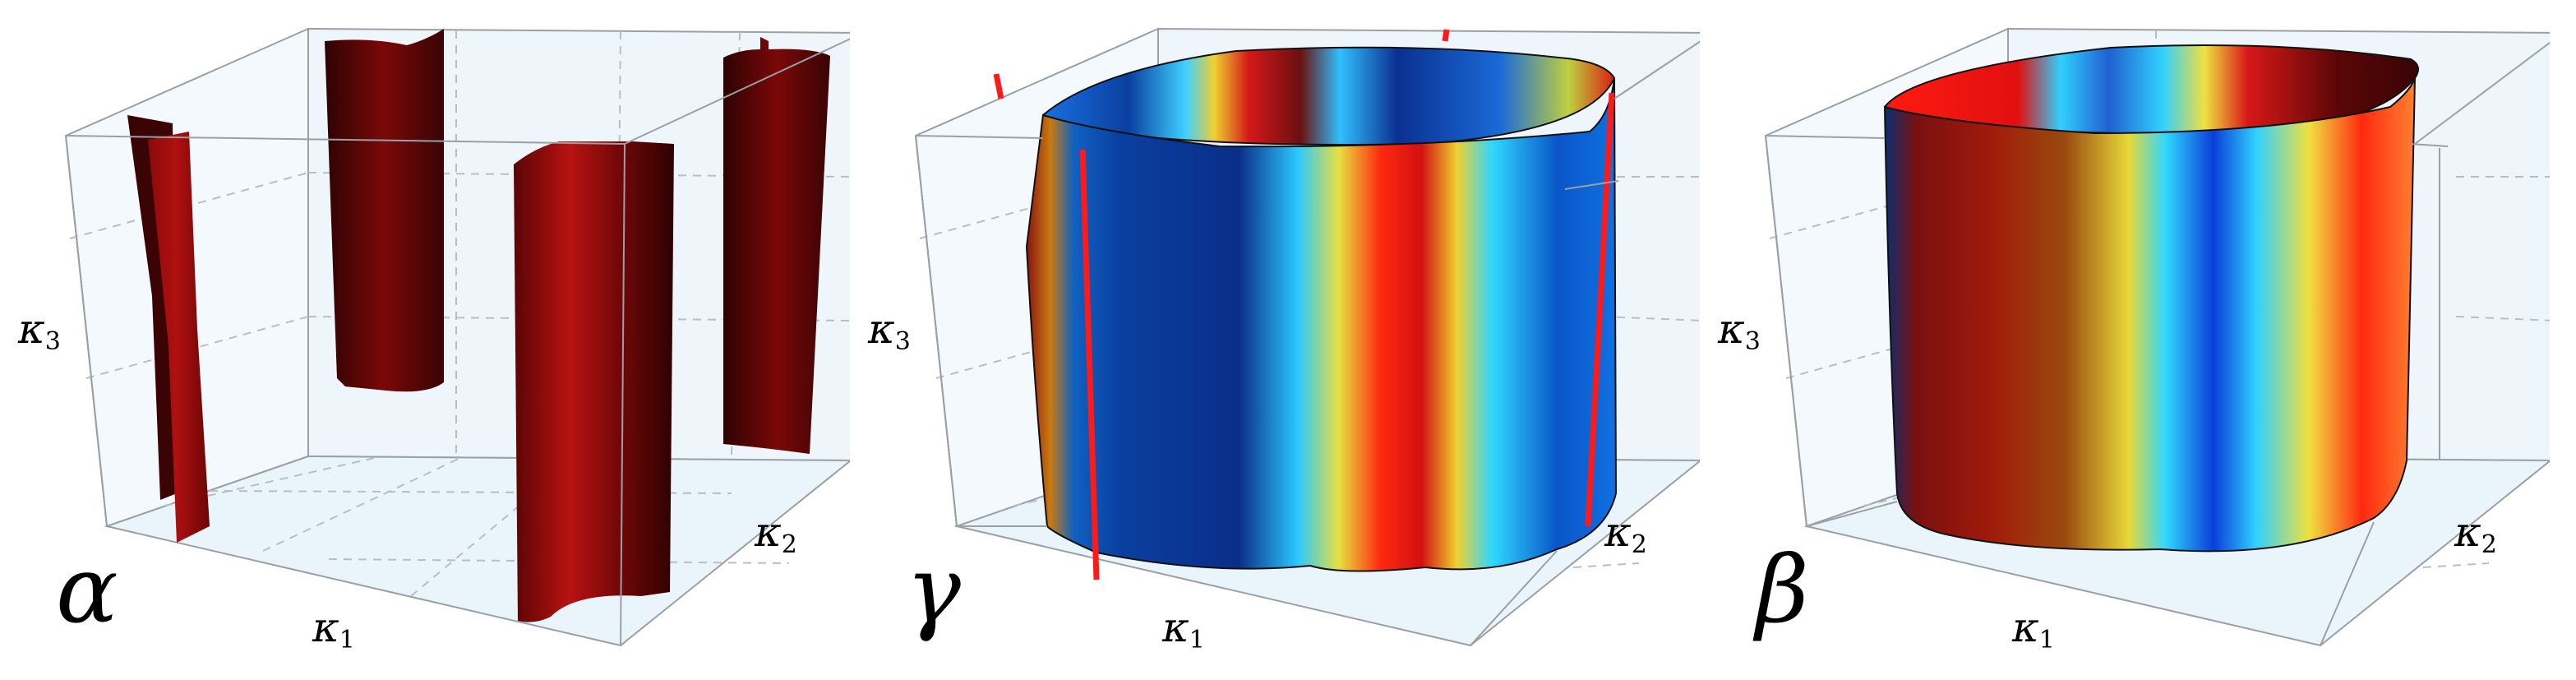 Image resolution: width=2576 pixels, height=680 pixels. Describe the element at coordinates (2150, 315) in the screenshot. I see `fermi-surface-beta-outer` at that location.